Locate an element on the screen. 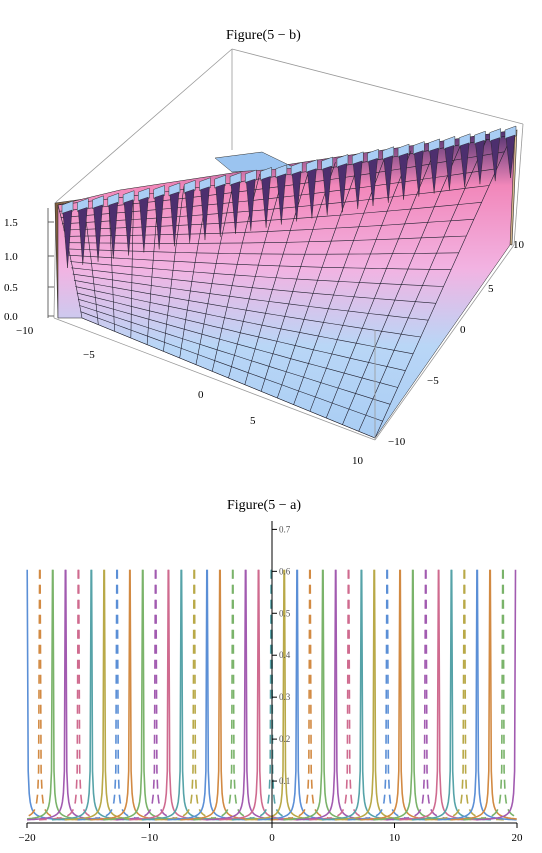 This screenshot has height=853, width=542. z-tick-label: 0.5 is located at coordinates (11, 288).